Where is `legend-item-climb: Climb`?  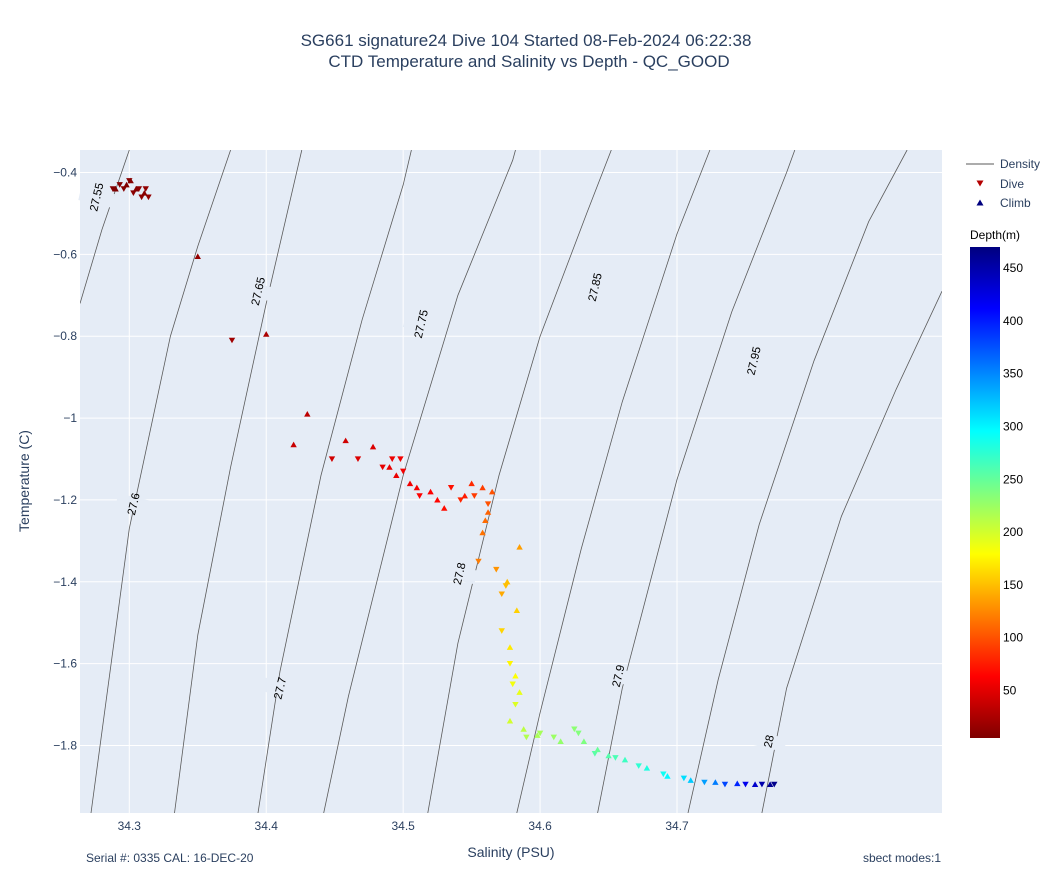 legend-item-climb: Climb is located at coordinates (1003, 203).